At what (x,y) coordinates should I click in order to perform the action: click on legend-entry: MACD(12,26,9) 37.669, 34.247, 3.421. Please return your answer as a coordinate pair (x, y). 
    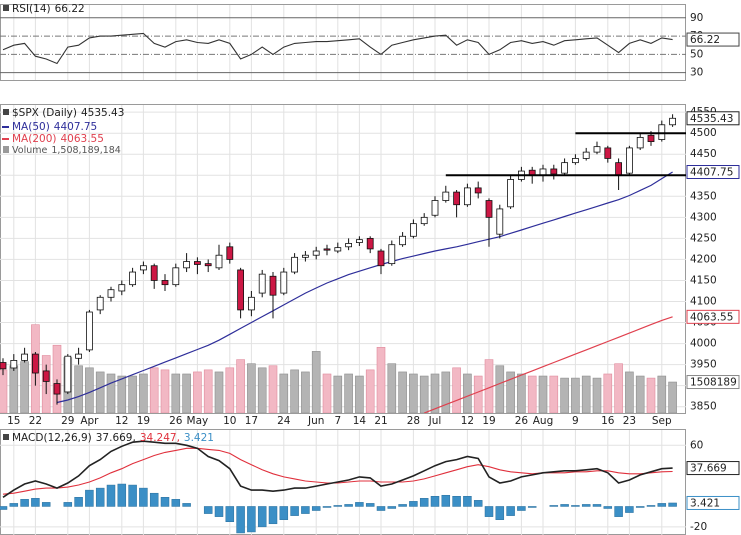
    Looking at the image, I should click on (113, 438).